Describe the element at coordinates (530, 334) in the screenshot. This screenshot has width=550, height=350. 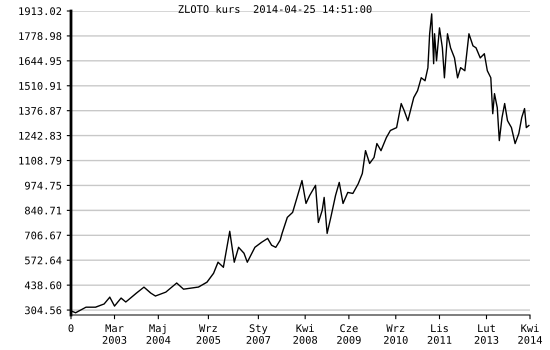
I see `x-tick-label: Kwi 2014` at that location.